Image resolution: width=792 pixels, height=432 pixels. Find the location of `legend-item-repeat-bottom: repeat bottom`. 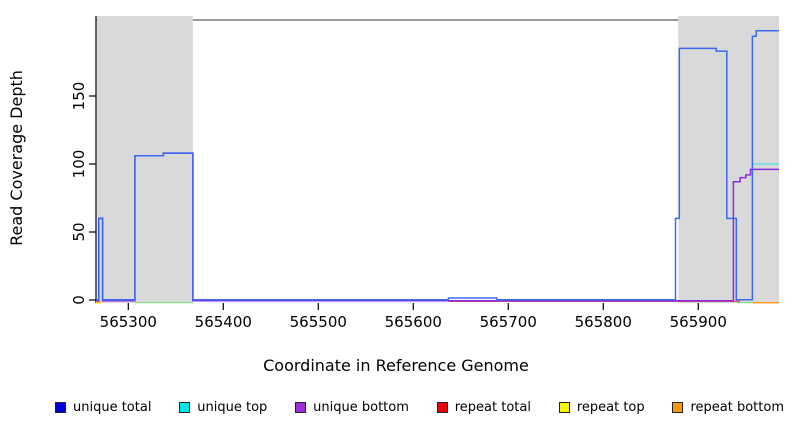

legend-item-repeat-bottom: repeat bottom is located at coordinates (728, 407).